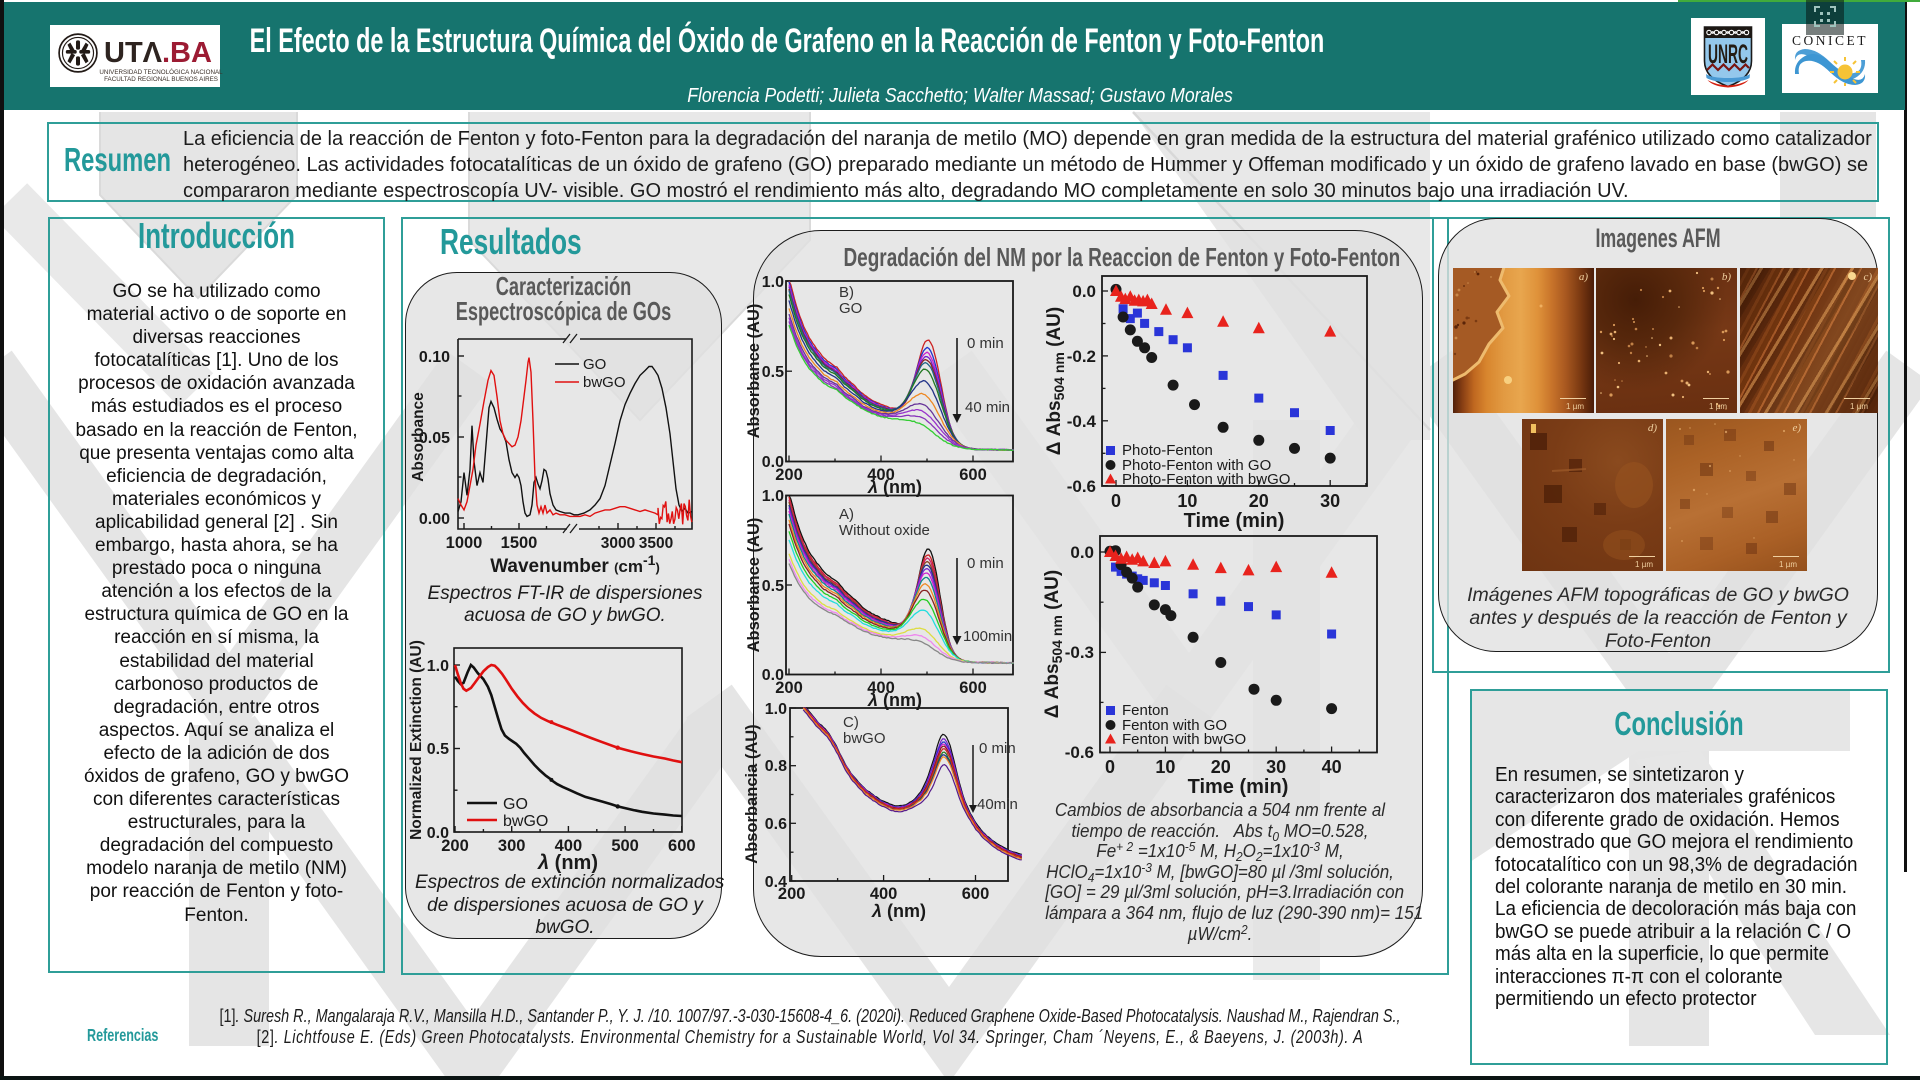 The width and height of the screenshot is (1920, 1080). I want to click on svg-text: -0.4, so click(1082, 421).